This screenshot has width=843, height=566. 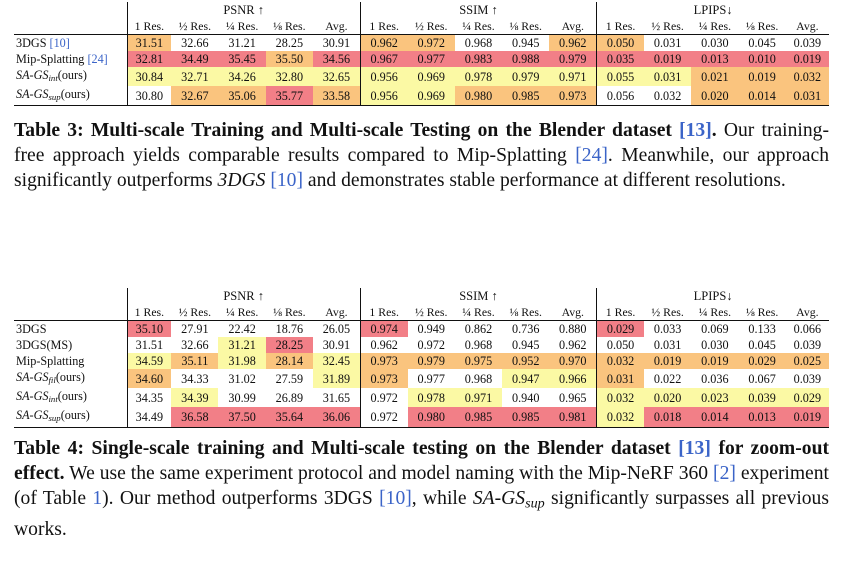 What do you see at coordinates (715, 329) in the screenshot?
I see `metric-cell: 0.069` at bounding box center [715, 329].